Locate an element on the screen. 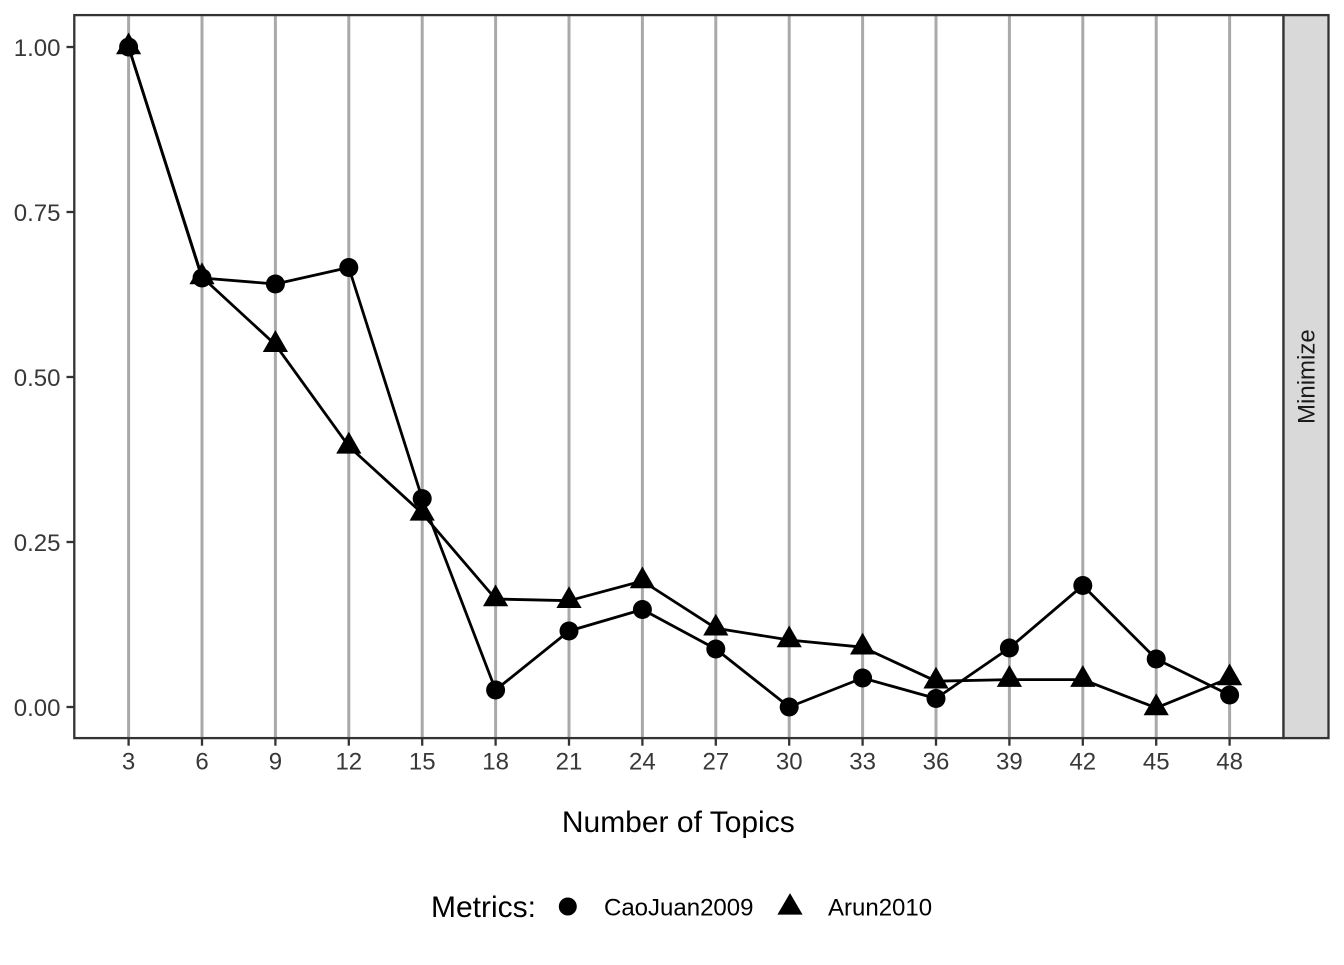 The image size is (1344, 965). svg-text: 45 is located at coordinates (1156, 762).